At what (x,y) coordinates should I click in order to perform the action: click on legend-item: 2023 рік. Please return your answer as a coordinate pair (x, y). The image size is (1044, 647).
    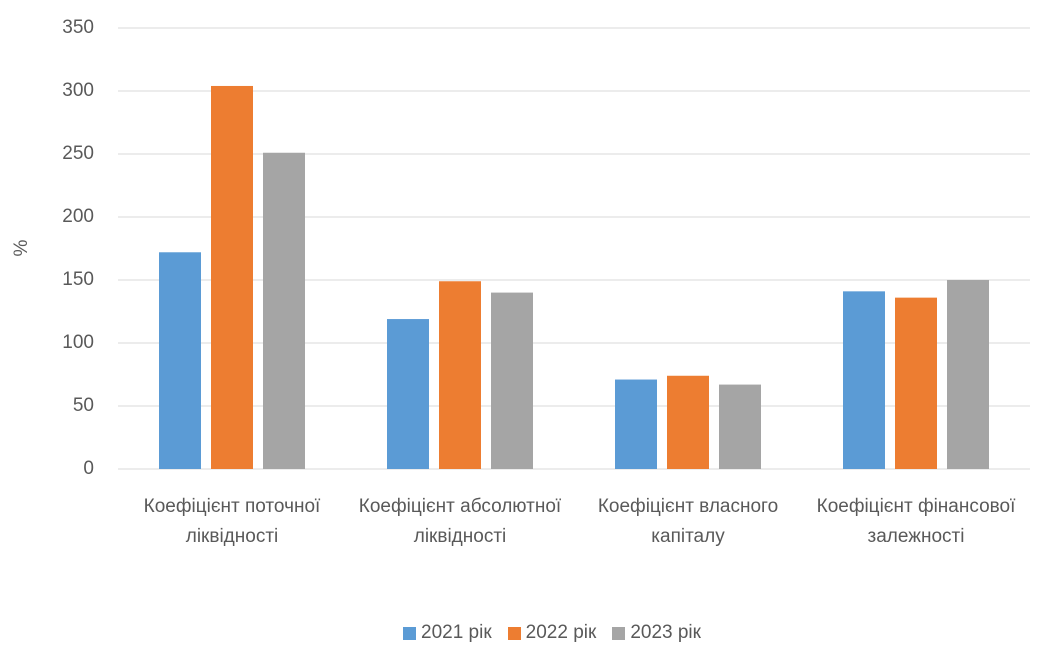
    Looking at the image, I should click on (656, 633).